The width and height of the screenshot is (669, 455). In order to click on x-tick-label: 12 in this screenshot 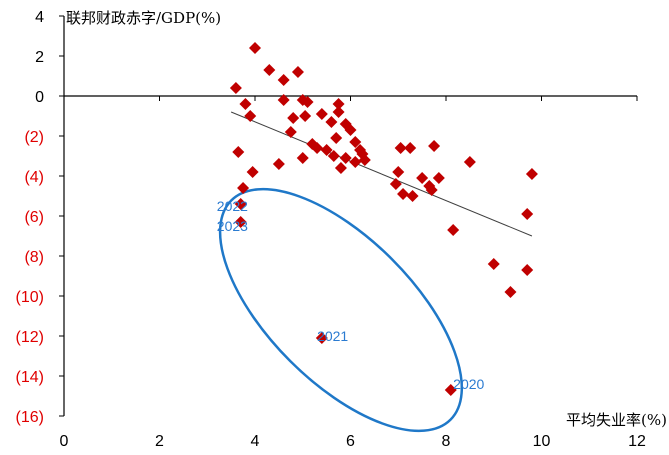, I will do `click(637, 441)`.